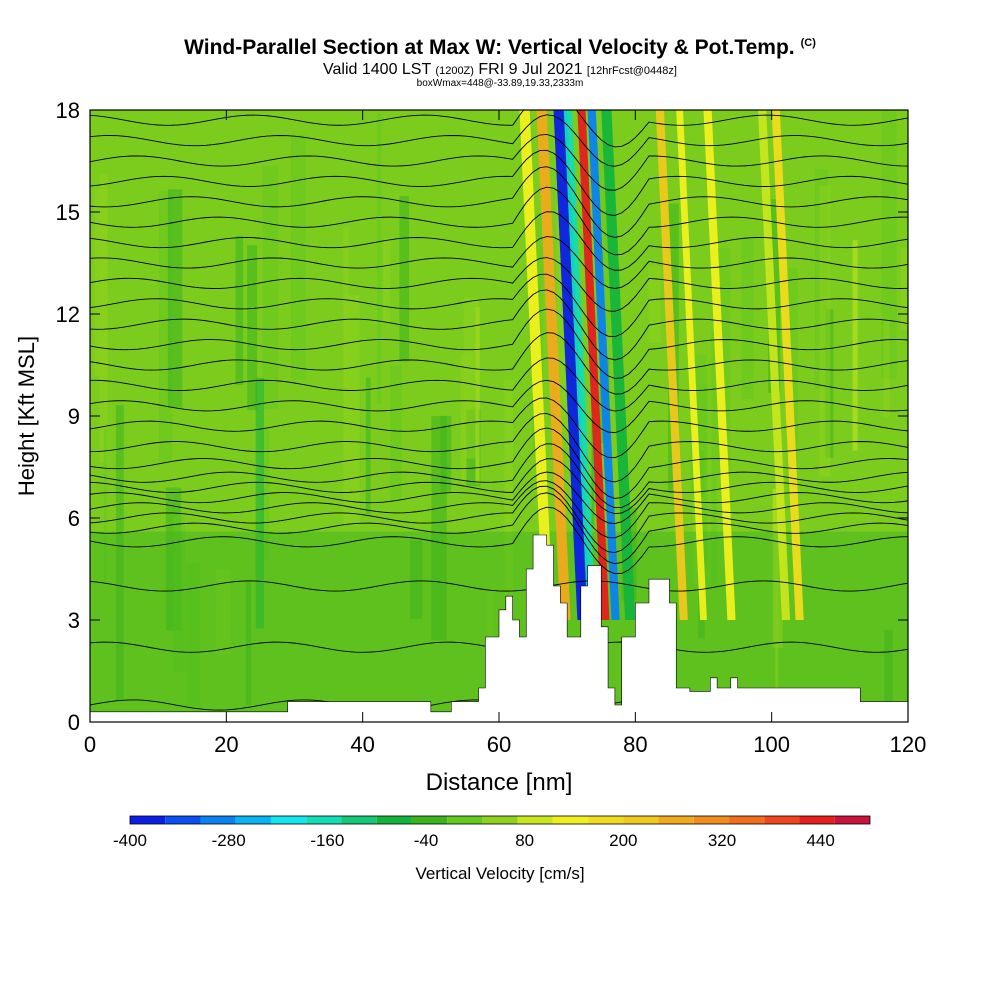 Image resolution: width=1000 pixels, height=1000 pixels. Describe the element at coordinates (229, 840) in the screenshot. I see `colorbar-tick-label: -280` at that location.